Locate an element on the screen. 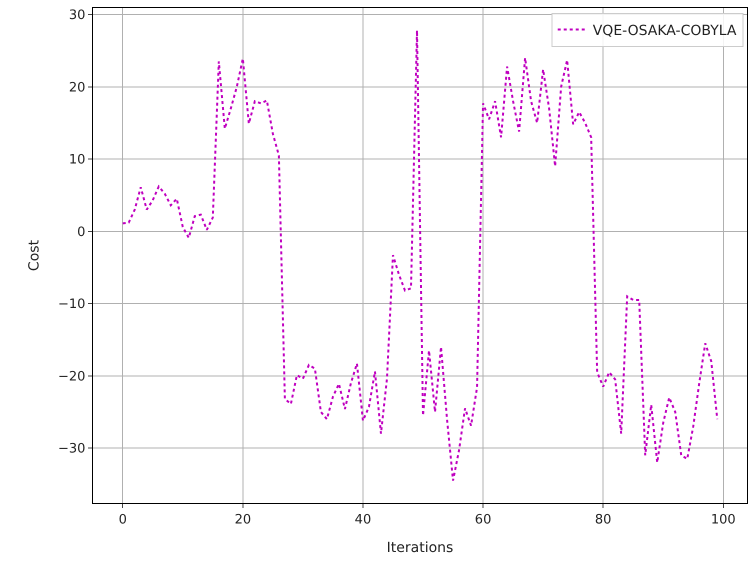 This screenshot has width=753, height=562. y-tick-label: −10 is located at coordinates (72, 304).